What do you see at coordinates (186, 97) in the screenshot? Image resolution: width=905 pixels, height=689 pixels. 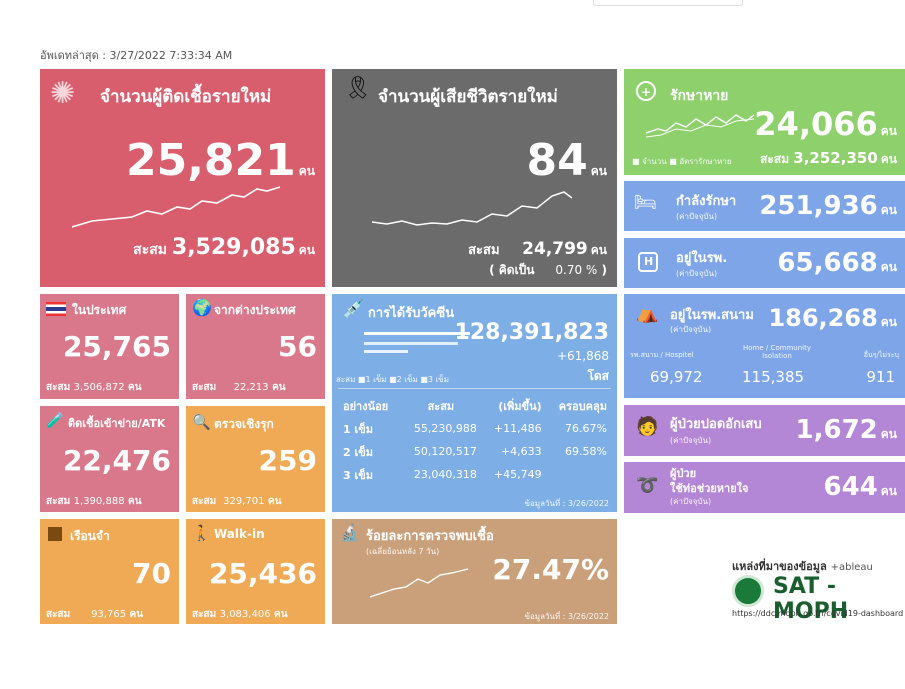 I see `new-cases-title: จำนวนผู้ติดเชื้อรายใหม่` at bounding box center [186, 97].